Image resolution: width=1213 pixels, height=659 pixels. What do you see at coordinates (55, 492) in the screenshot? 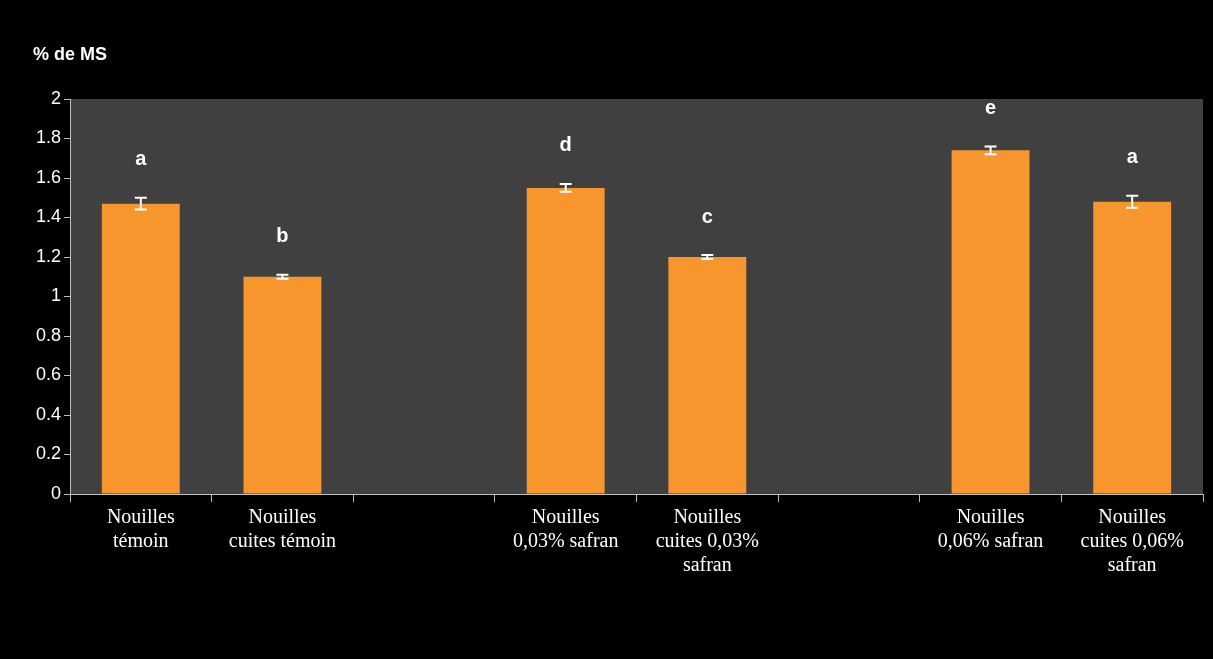
I see `y-tick-label: 0` at bounding box center [55, 492].